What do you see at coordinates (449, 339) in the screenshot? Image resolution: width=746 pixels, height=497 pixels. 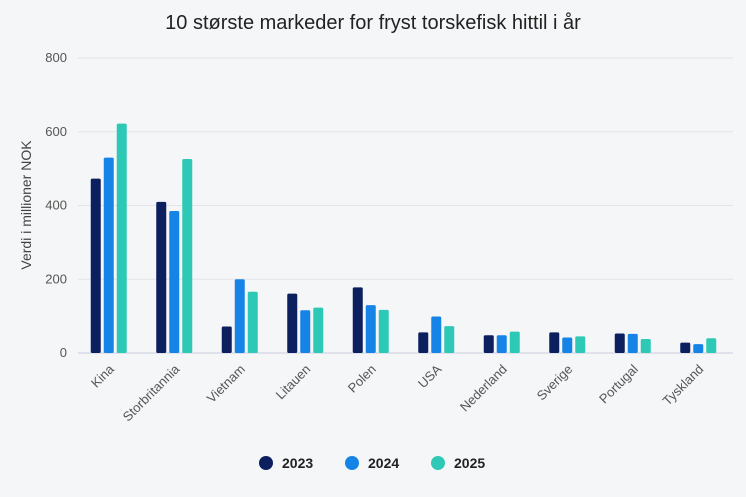 I see `bar-2025-usa` at bounding box center [449, 339].